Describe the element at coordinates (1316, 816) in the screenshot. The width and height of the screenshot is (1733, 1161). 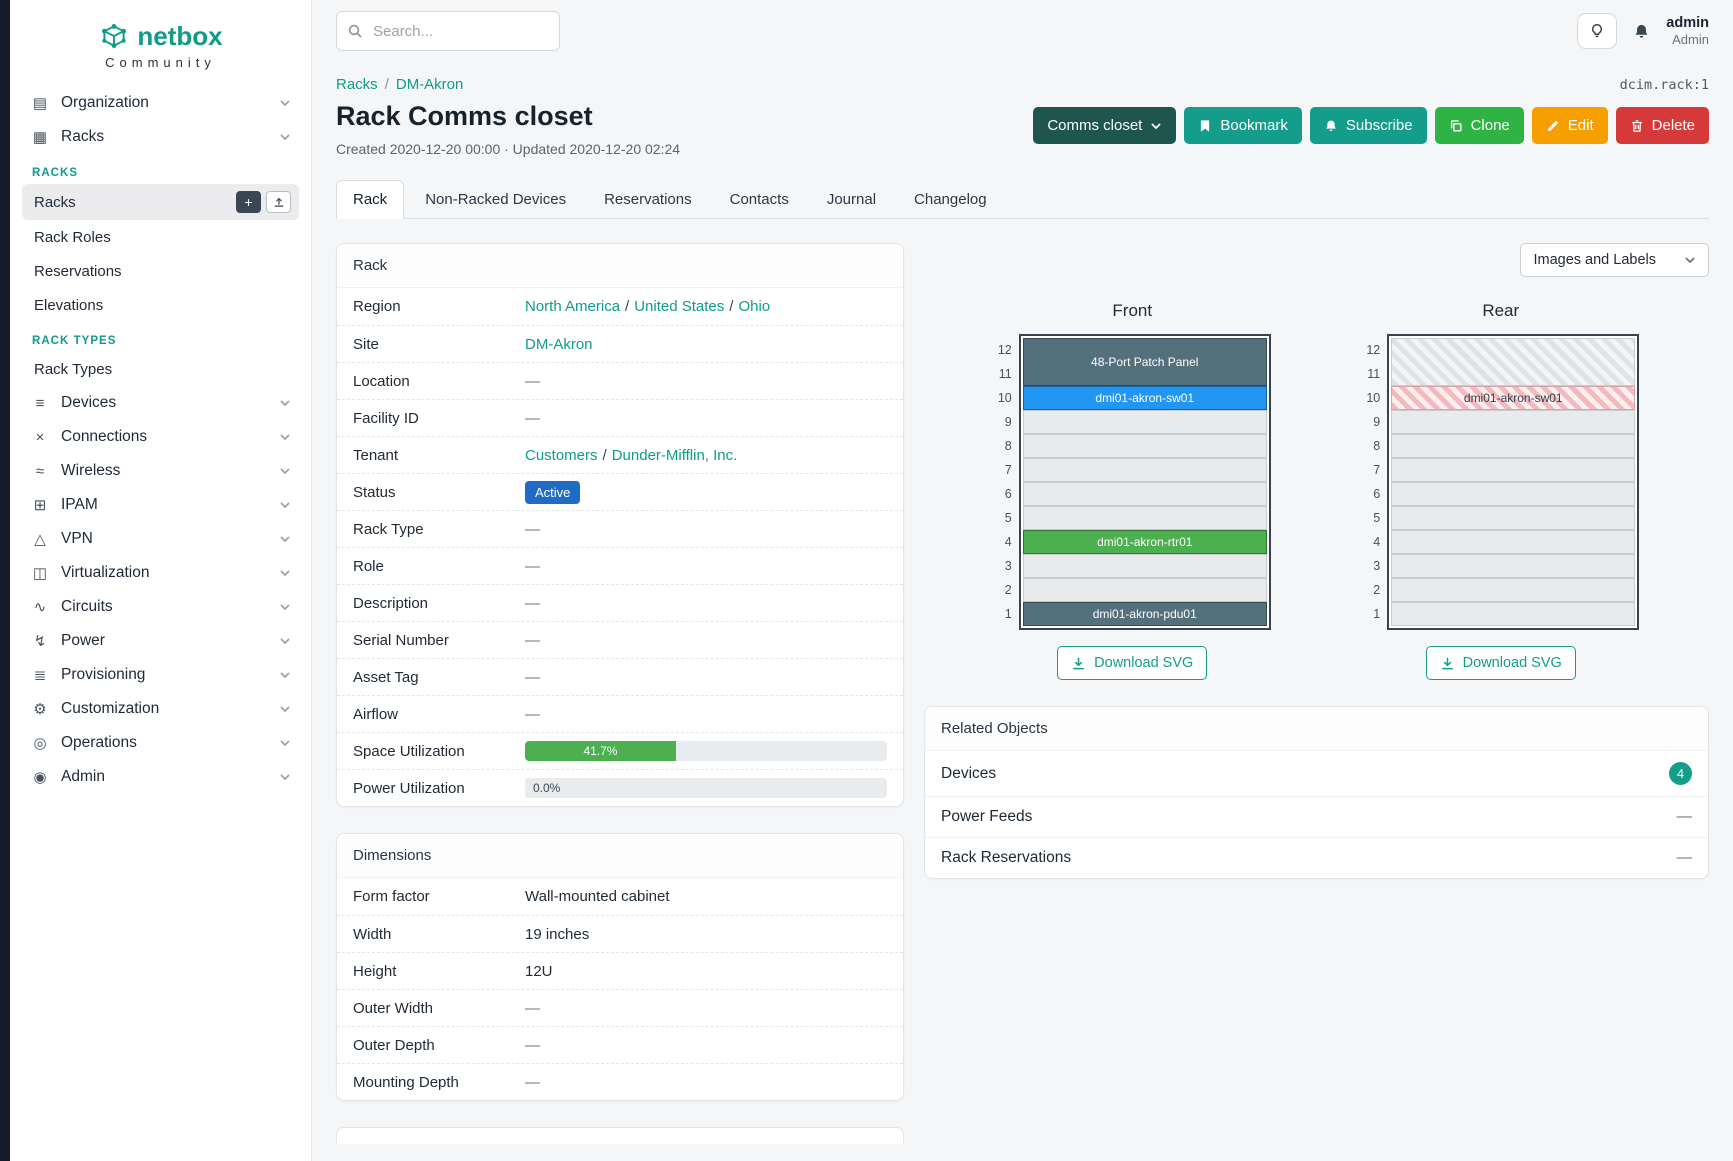
I see `related-row-power-feeds: Power Feeds —` at that location.